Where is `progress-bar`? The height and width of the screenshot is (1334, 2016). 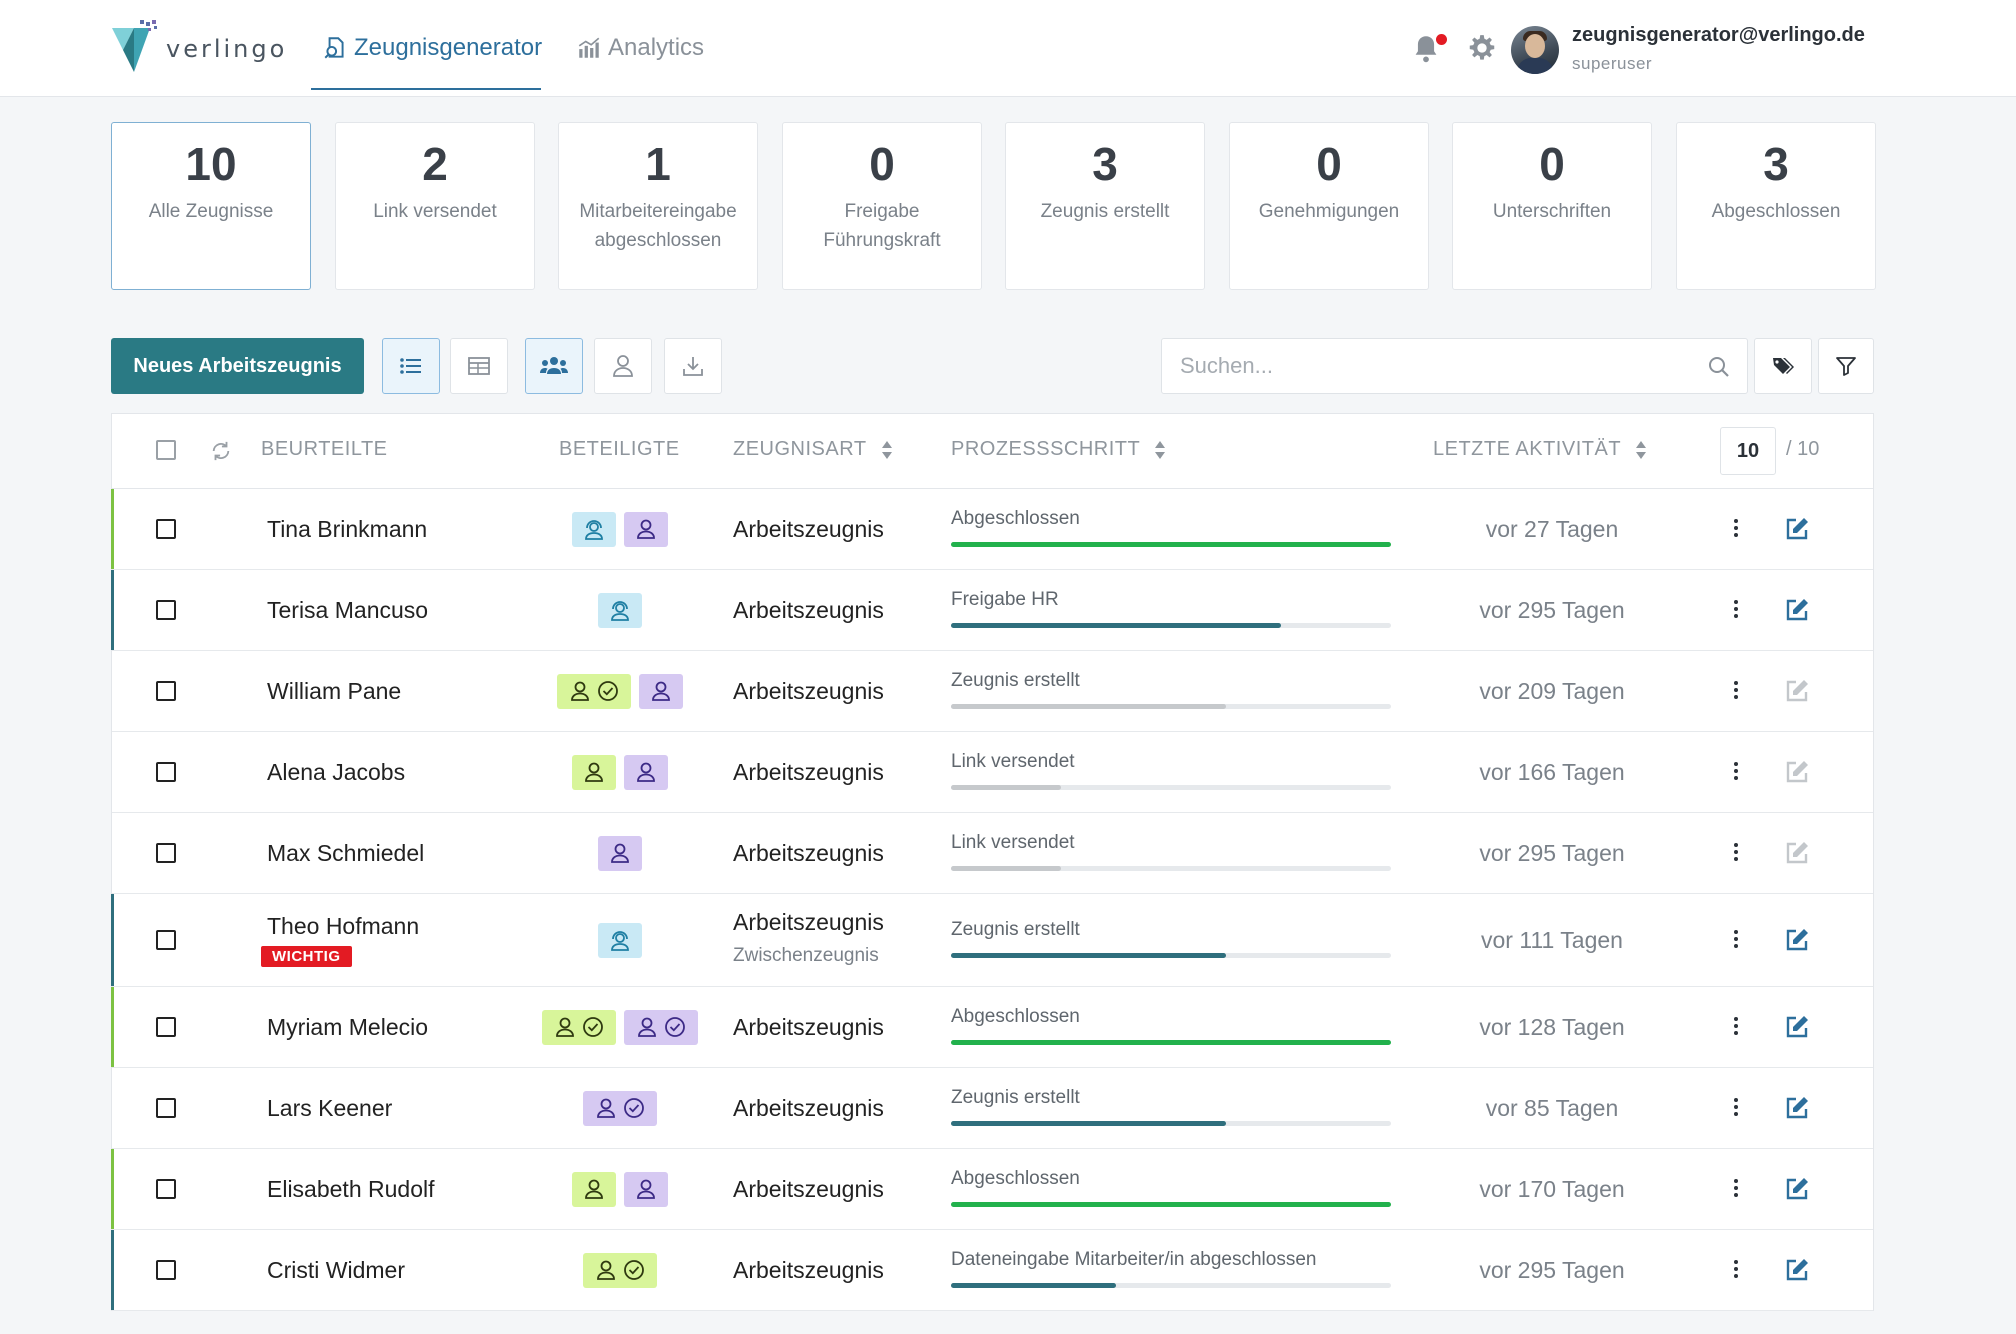 progress-bar is located at coordinates (1171, 1123).